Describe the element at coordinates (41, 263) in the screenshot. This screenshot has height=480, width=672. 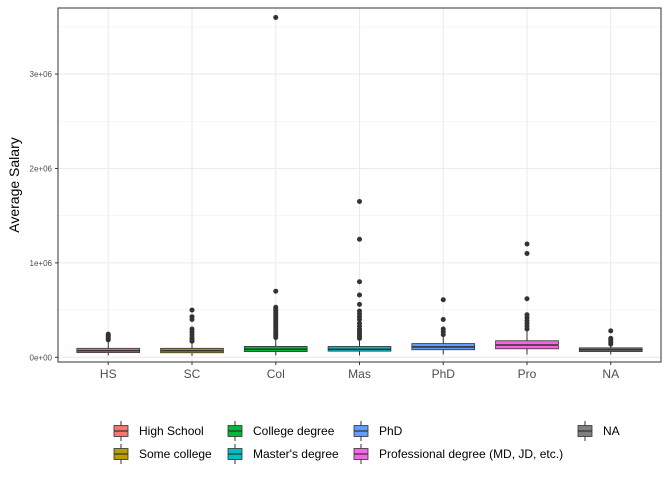
I see `y-tick-label: 1e+06` at that location.